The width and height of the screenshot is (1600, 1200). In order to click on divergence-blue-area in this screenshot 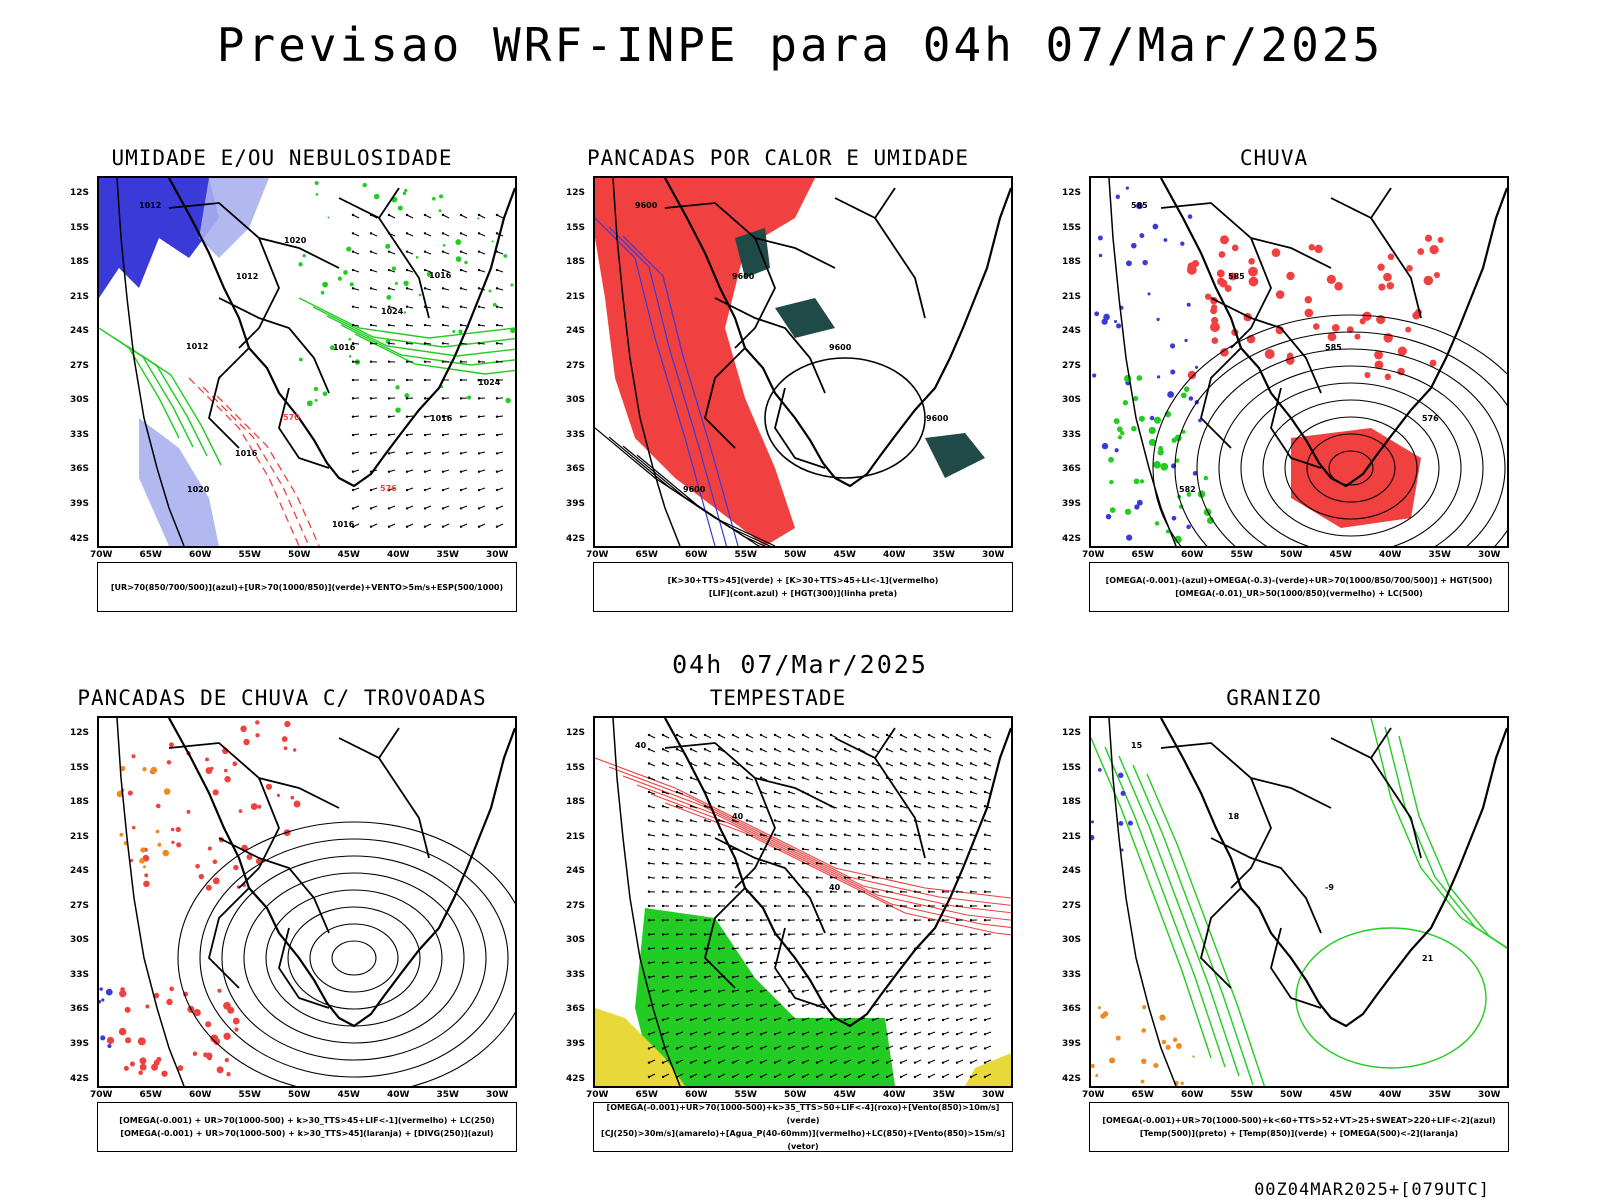, I will do `click(109, 1046)`.